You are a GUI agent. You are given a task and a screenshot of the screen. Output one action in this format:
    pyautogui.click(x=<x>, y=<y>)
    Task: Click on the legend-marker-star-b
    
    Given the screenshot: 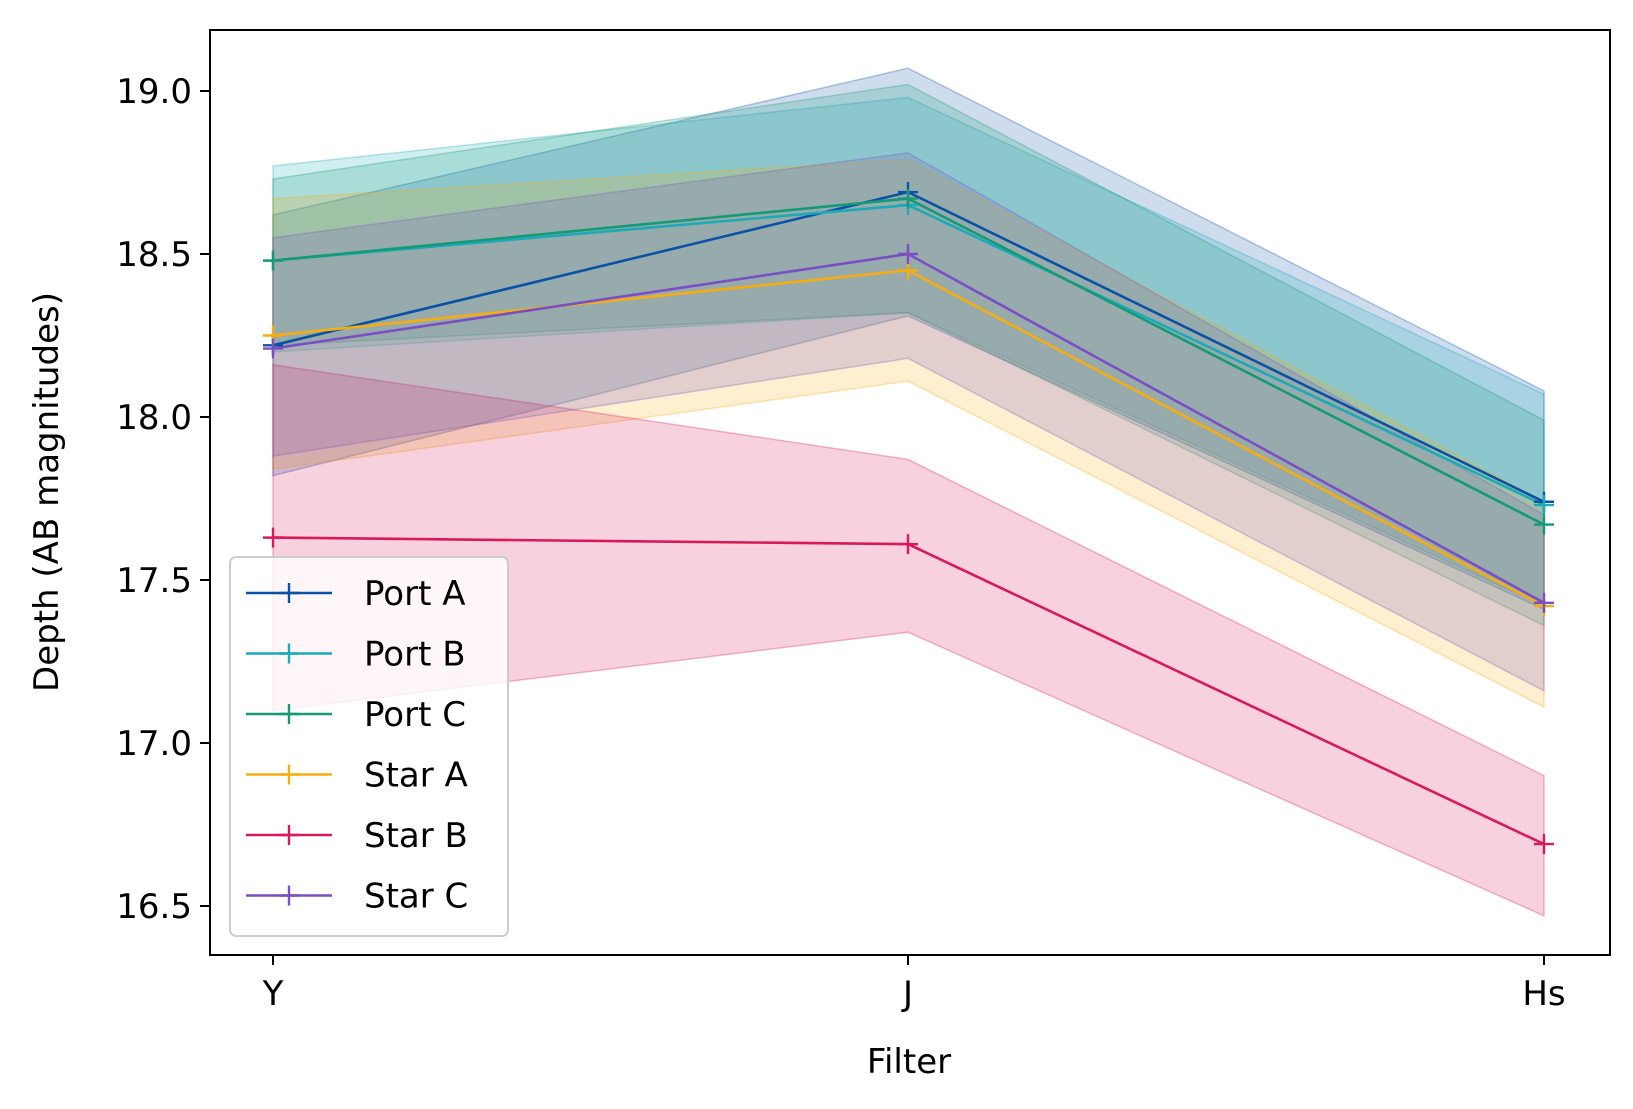 What is the action you would take?
    pyautogui.click(x=289, y=835)
    